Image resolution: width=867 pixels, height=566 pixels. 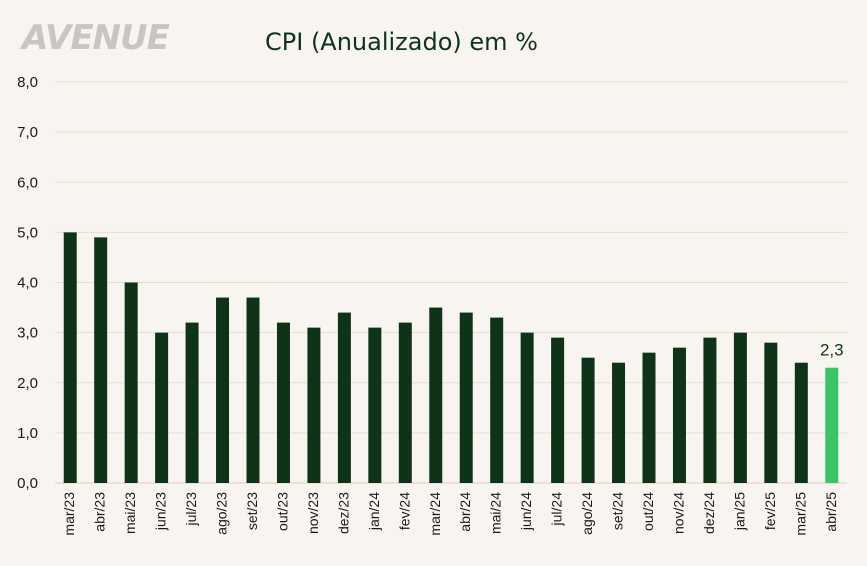 What do you see at coordinates (130, 513) in the screenshot?
I see `x-tick-label: mai/23` at bounding box center [130, 513].